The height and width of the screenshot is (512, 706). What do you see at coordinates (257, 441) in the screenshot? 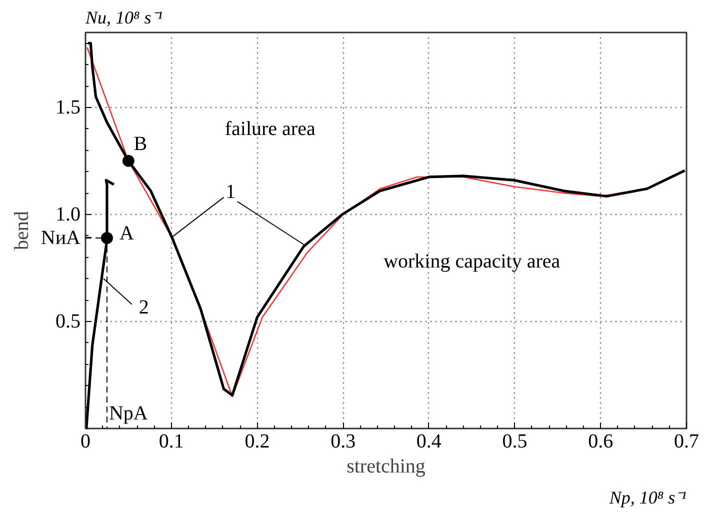
I see `x-tick-label: 0.2` at bounding box center [257, 441].